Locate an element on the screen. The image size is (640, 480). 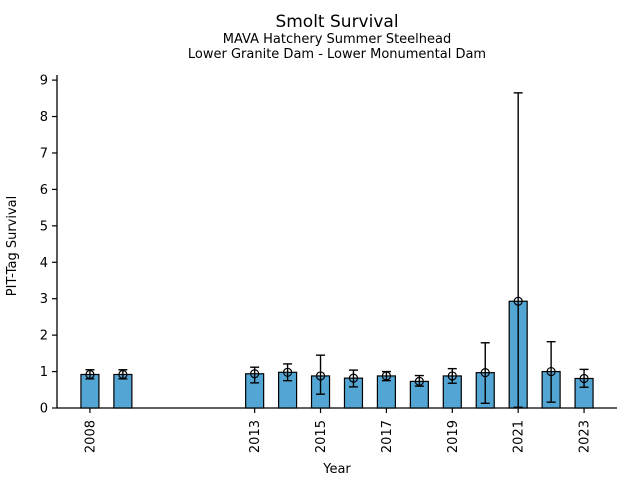
x-tick-label: 2023 is located at coordinates (585, 436).